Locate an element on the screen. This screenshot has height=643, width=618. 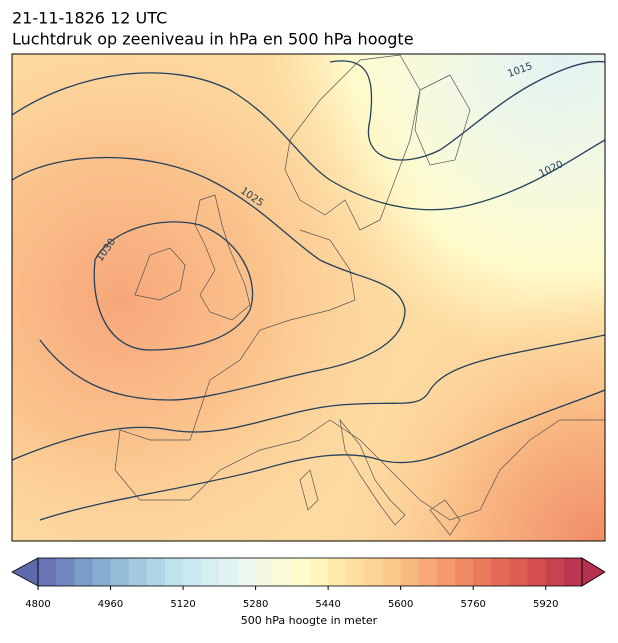
colorbar-tick-label: 5440 is located at coordinates (327, 604).